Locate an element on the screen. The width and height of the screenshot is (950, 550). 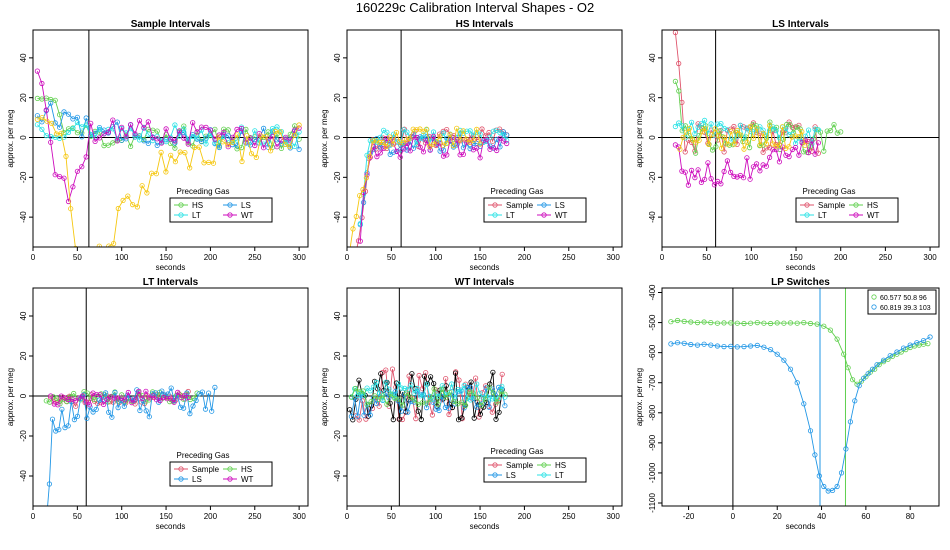
x-tick-label: 150 is located at coordinates (166, 257).